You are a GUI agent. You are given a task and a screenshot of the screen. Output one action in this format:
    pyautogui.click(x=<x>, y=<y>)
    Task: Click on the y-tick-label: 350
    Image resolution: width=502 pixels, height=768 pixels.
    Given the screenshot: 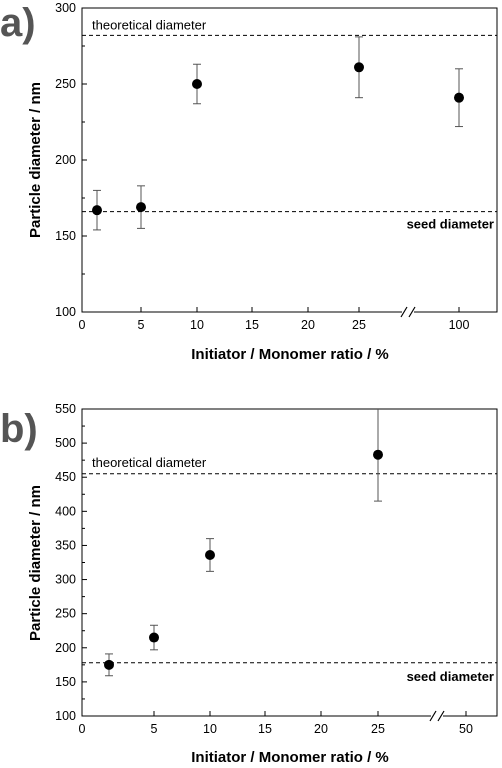 What is the action you would take?
    pyautogui.click(x=65, y=545)
    